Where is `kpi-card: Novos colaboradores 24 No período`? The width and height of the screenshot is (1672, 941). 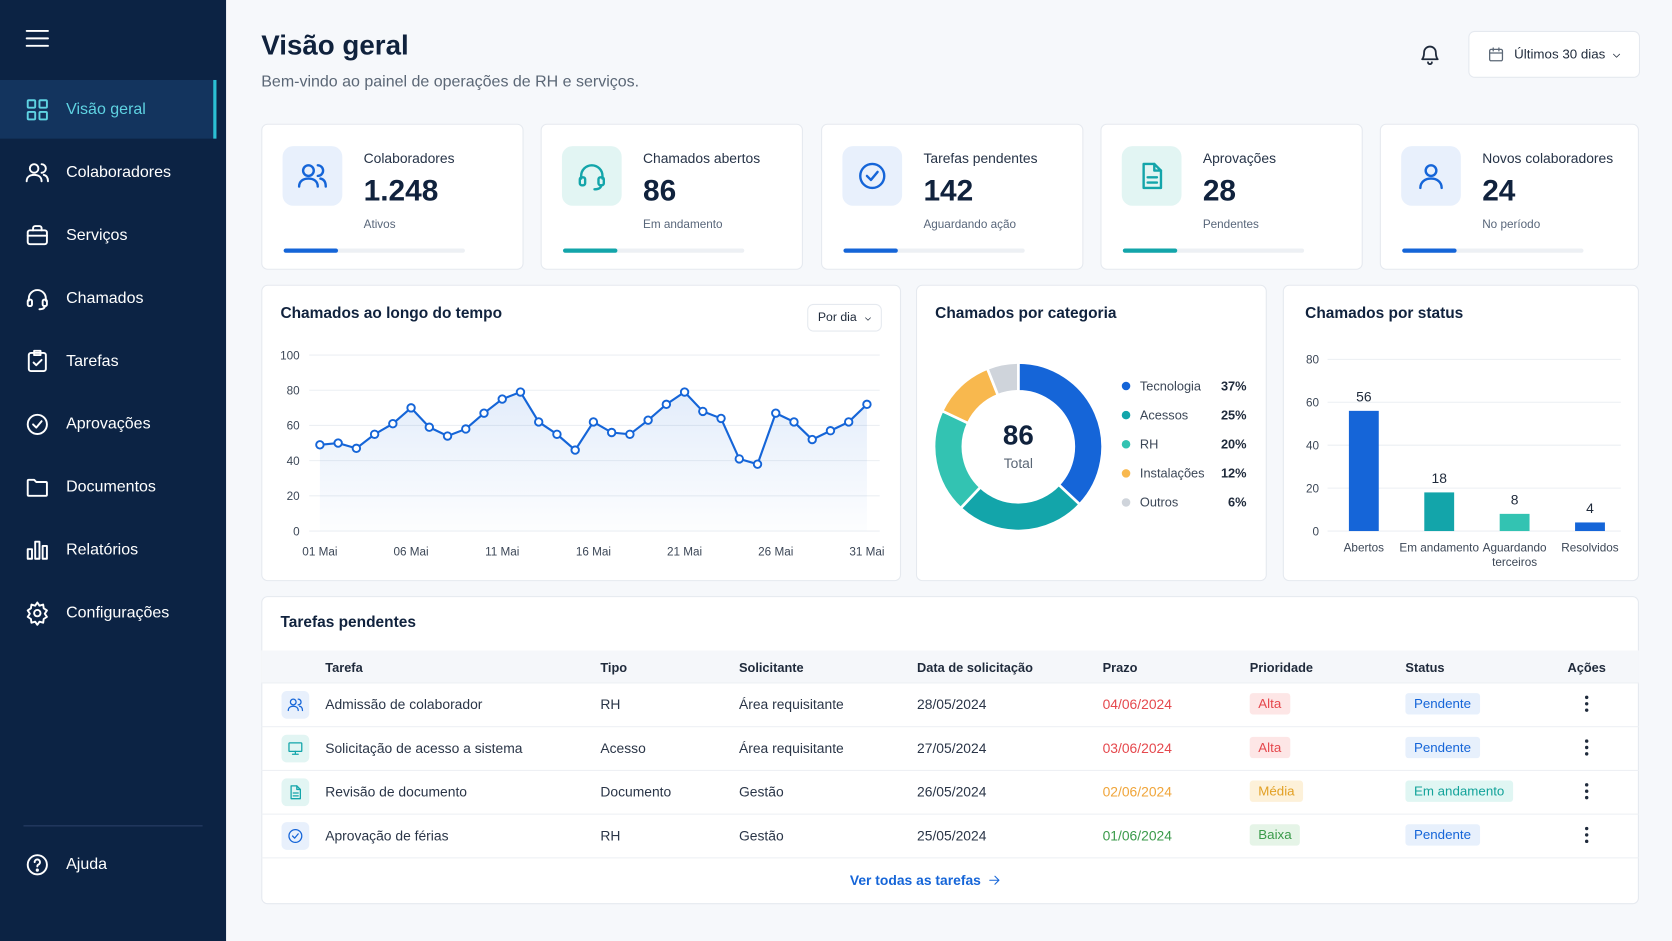 kpi-card: Novos colaboradores 24 No período is located at coordinates (1509, 196).